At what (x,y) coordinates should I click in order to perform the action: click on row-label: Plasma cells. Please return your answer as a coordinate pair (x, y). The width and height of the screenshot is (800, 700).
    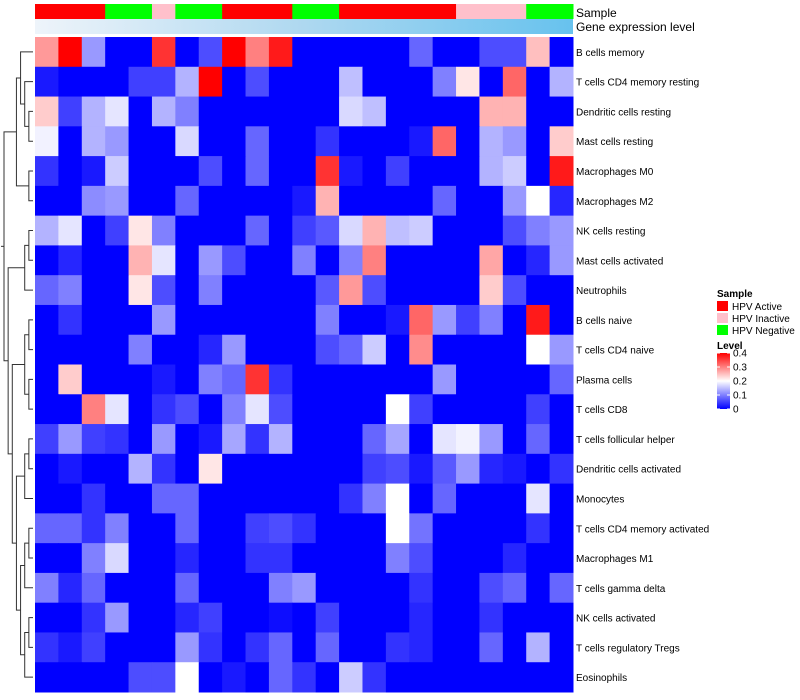
    Looking at the image, I should click on (604, 380).